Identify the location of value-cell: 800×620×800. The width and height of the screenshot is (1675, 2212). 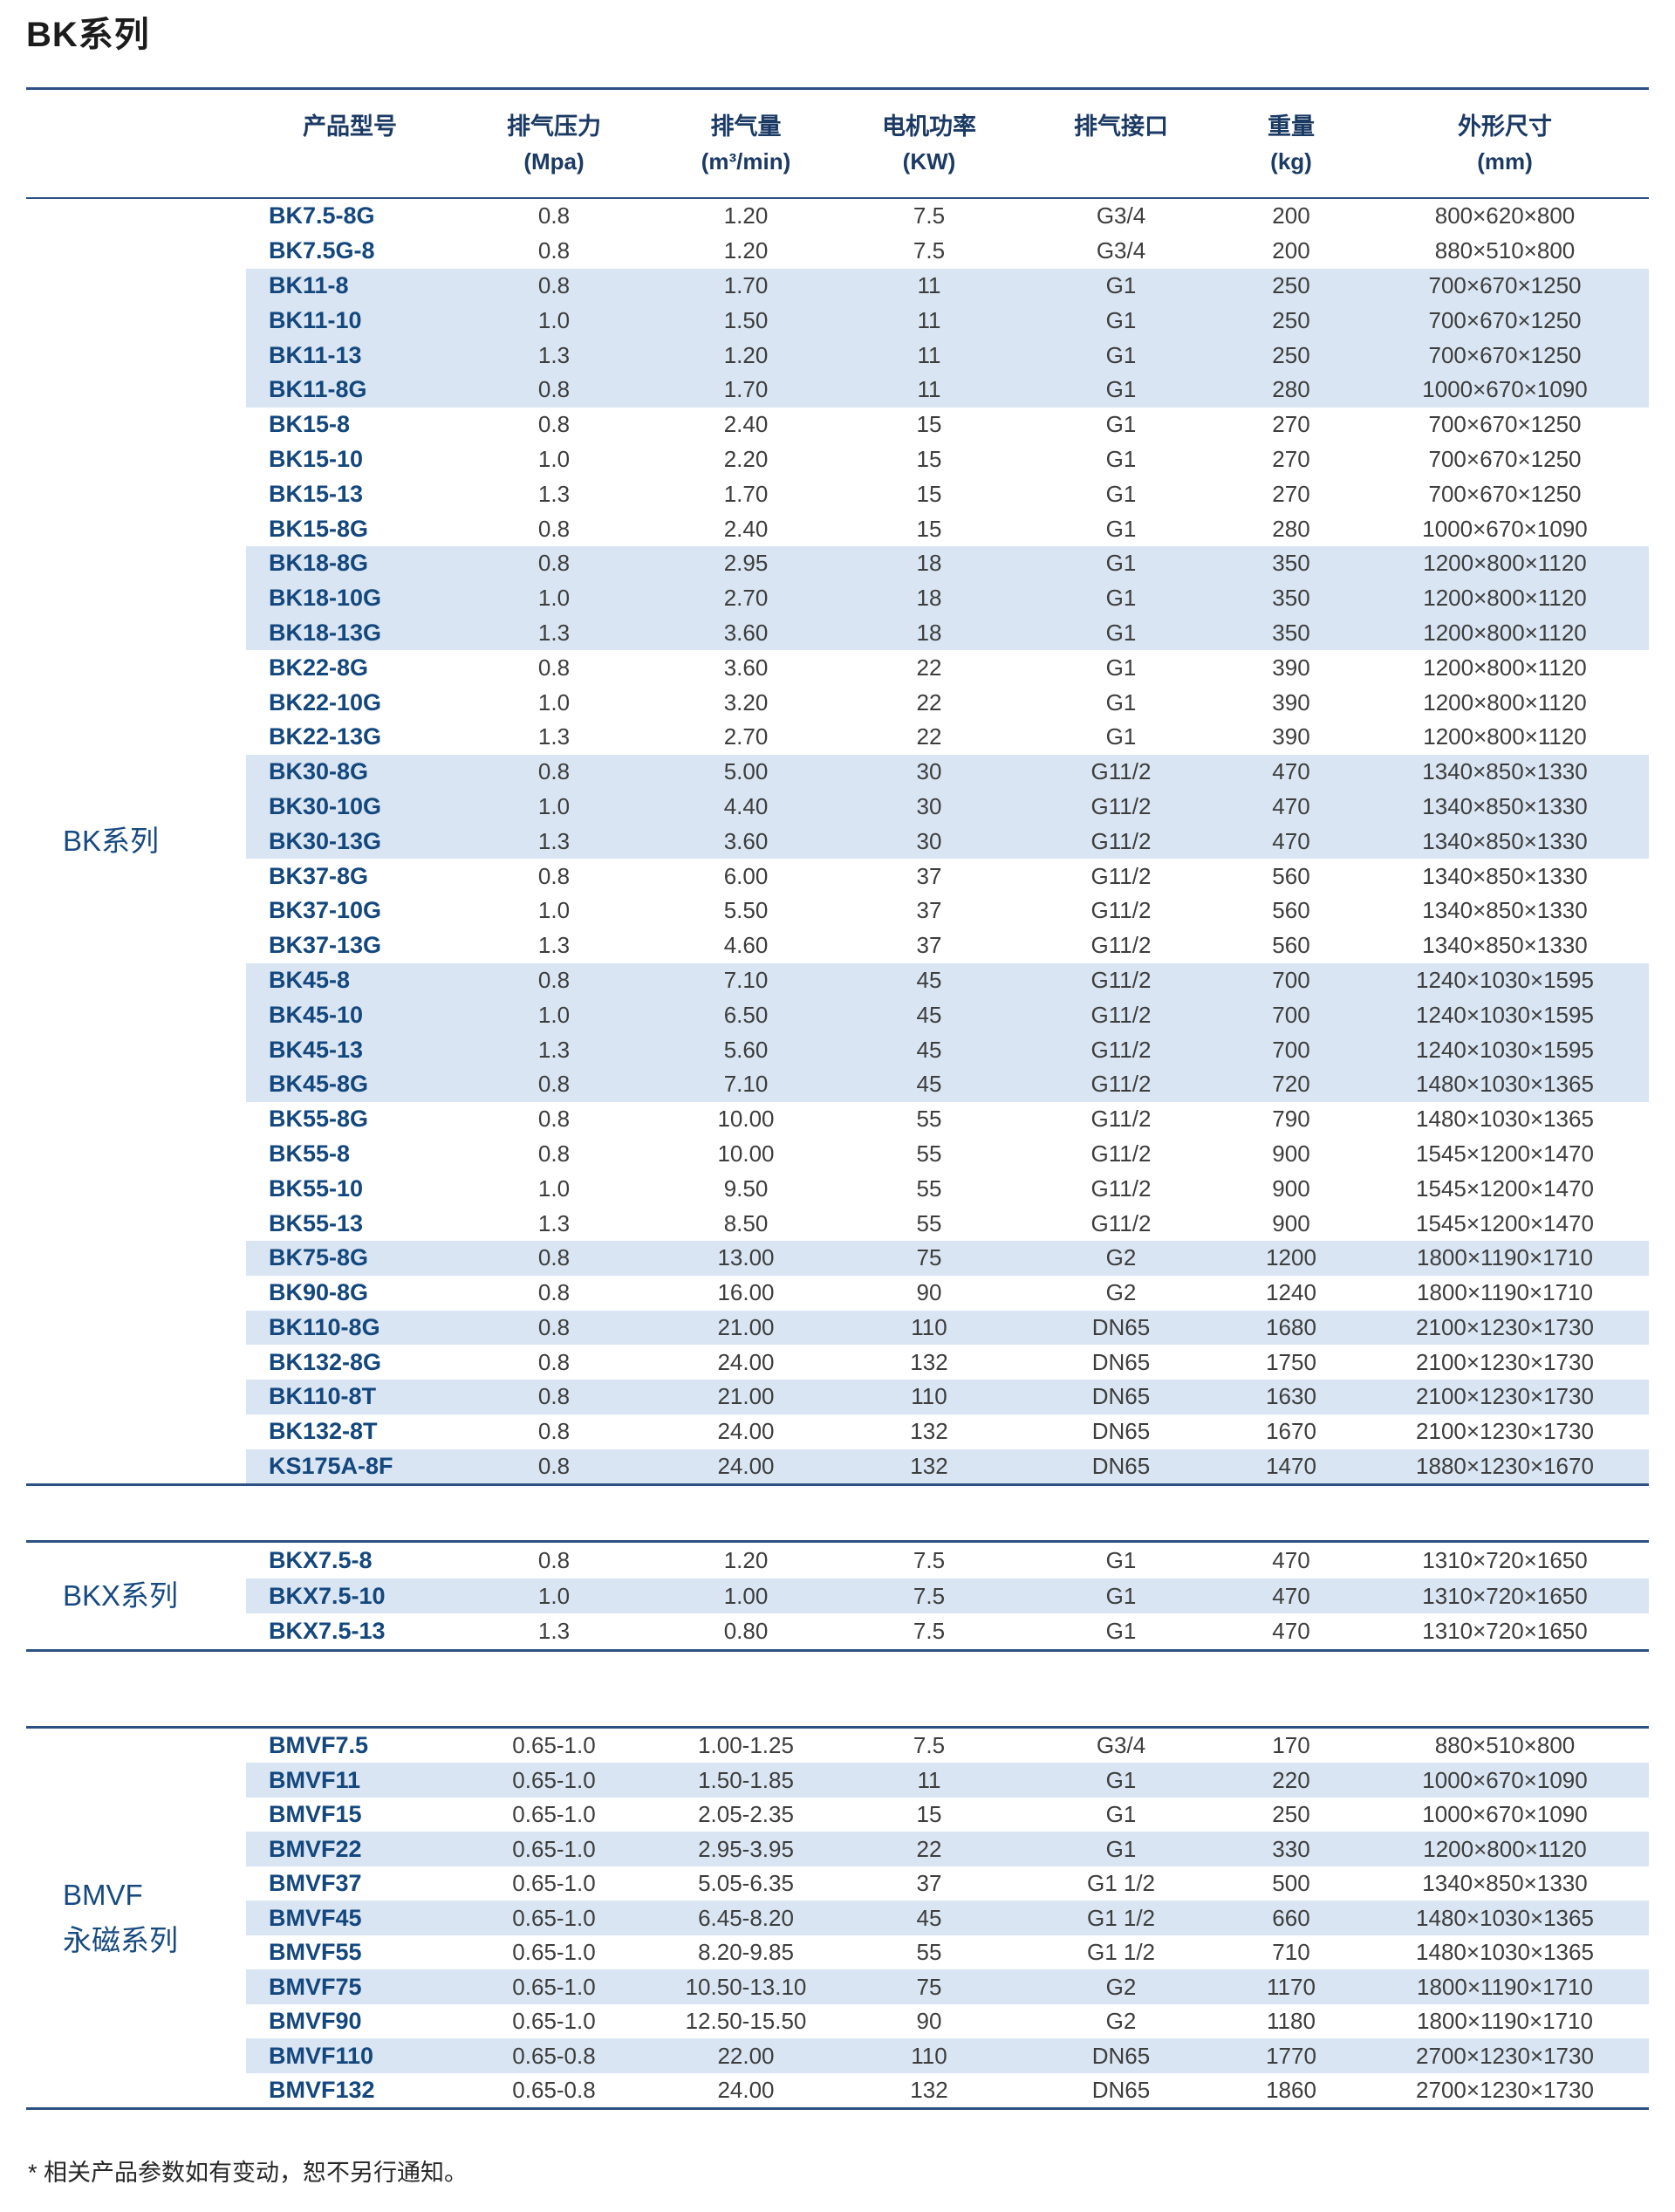
(1505, 215).